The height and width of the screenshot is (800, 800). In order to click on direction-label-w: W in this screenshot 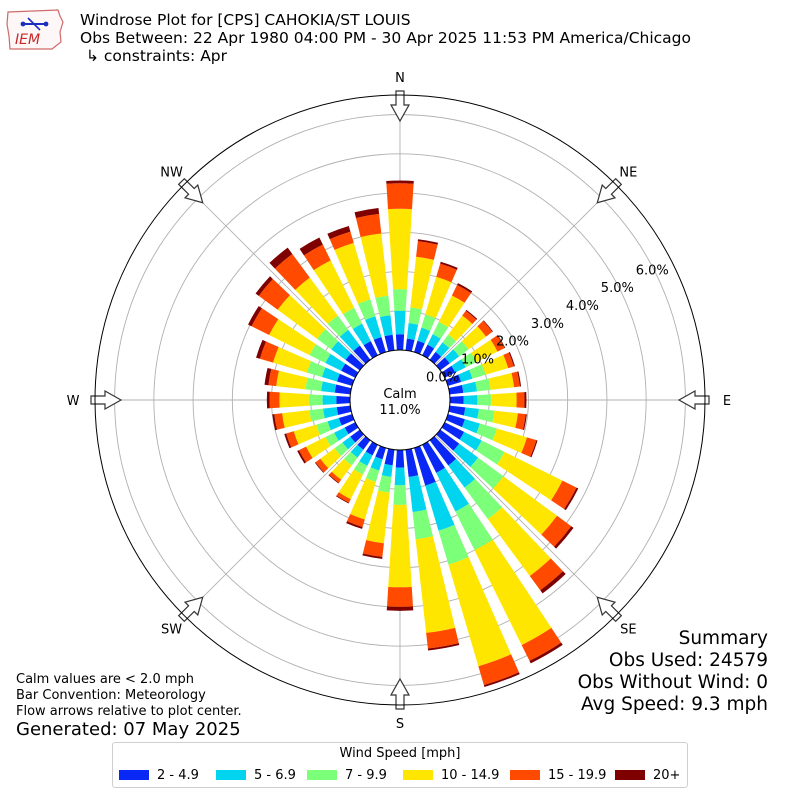, I will do `click(73, 401)`.